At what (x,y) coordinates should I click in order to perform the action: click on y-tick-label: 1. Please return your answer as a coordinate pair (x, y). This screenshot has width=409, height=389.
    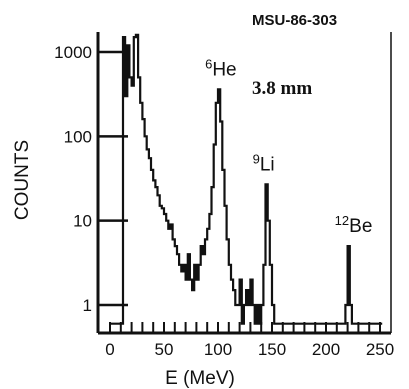
    Looking at the image, I should click on (87, 305).